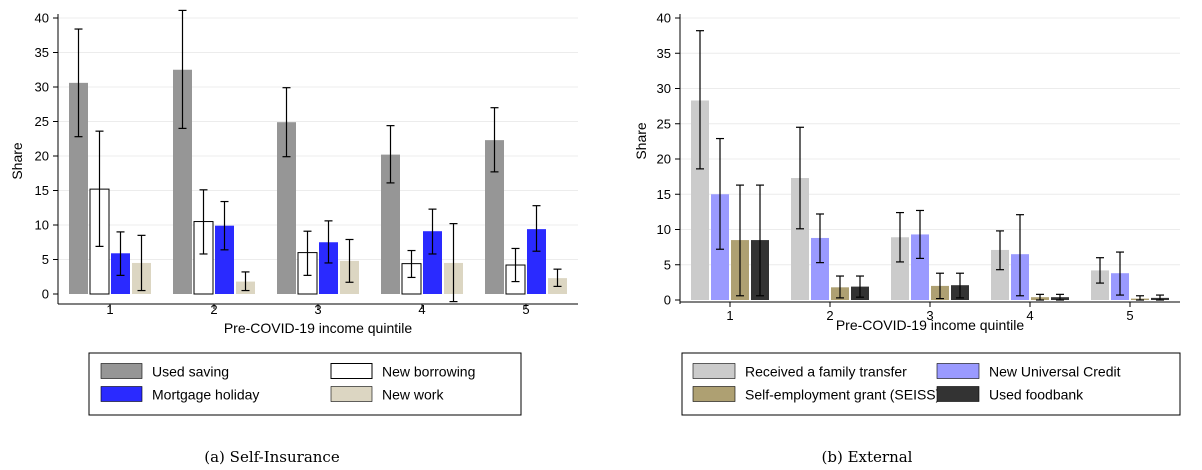 This screenshot has width=1202, height=470. Describe the element at coordinates (826, 372) in the screenshot. I see `legend-label: Received a family transfer` at that location.